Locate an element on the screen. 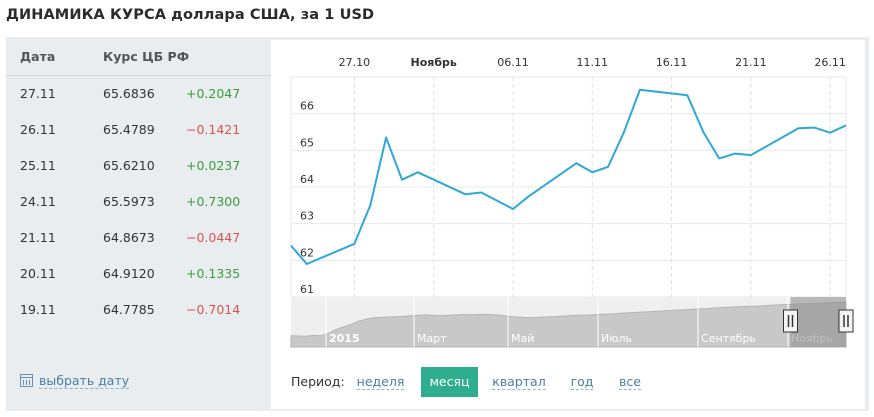 This screenshot has width=874, height=417. row-date: 20.11 is located at coordinates (38, 273).